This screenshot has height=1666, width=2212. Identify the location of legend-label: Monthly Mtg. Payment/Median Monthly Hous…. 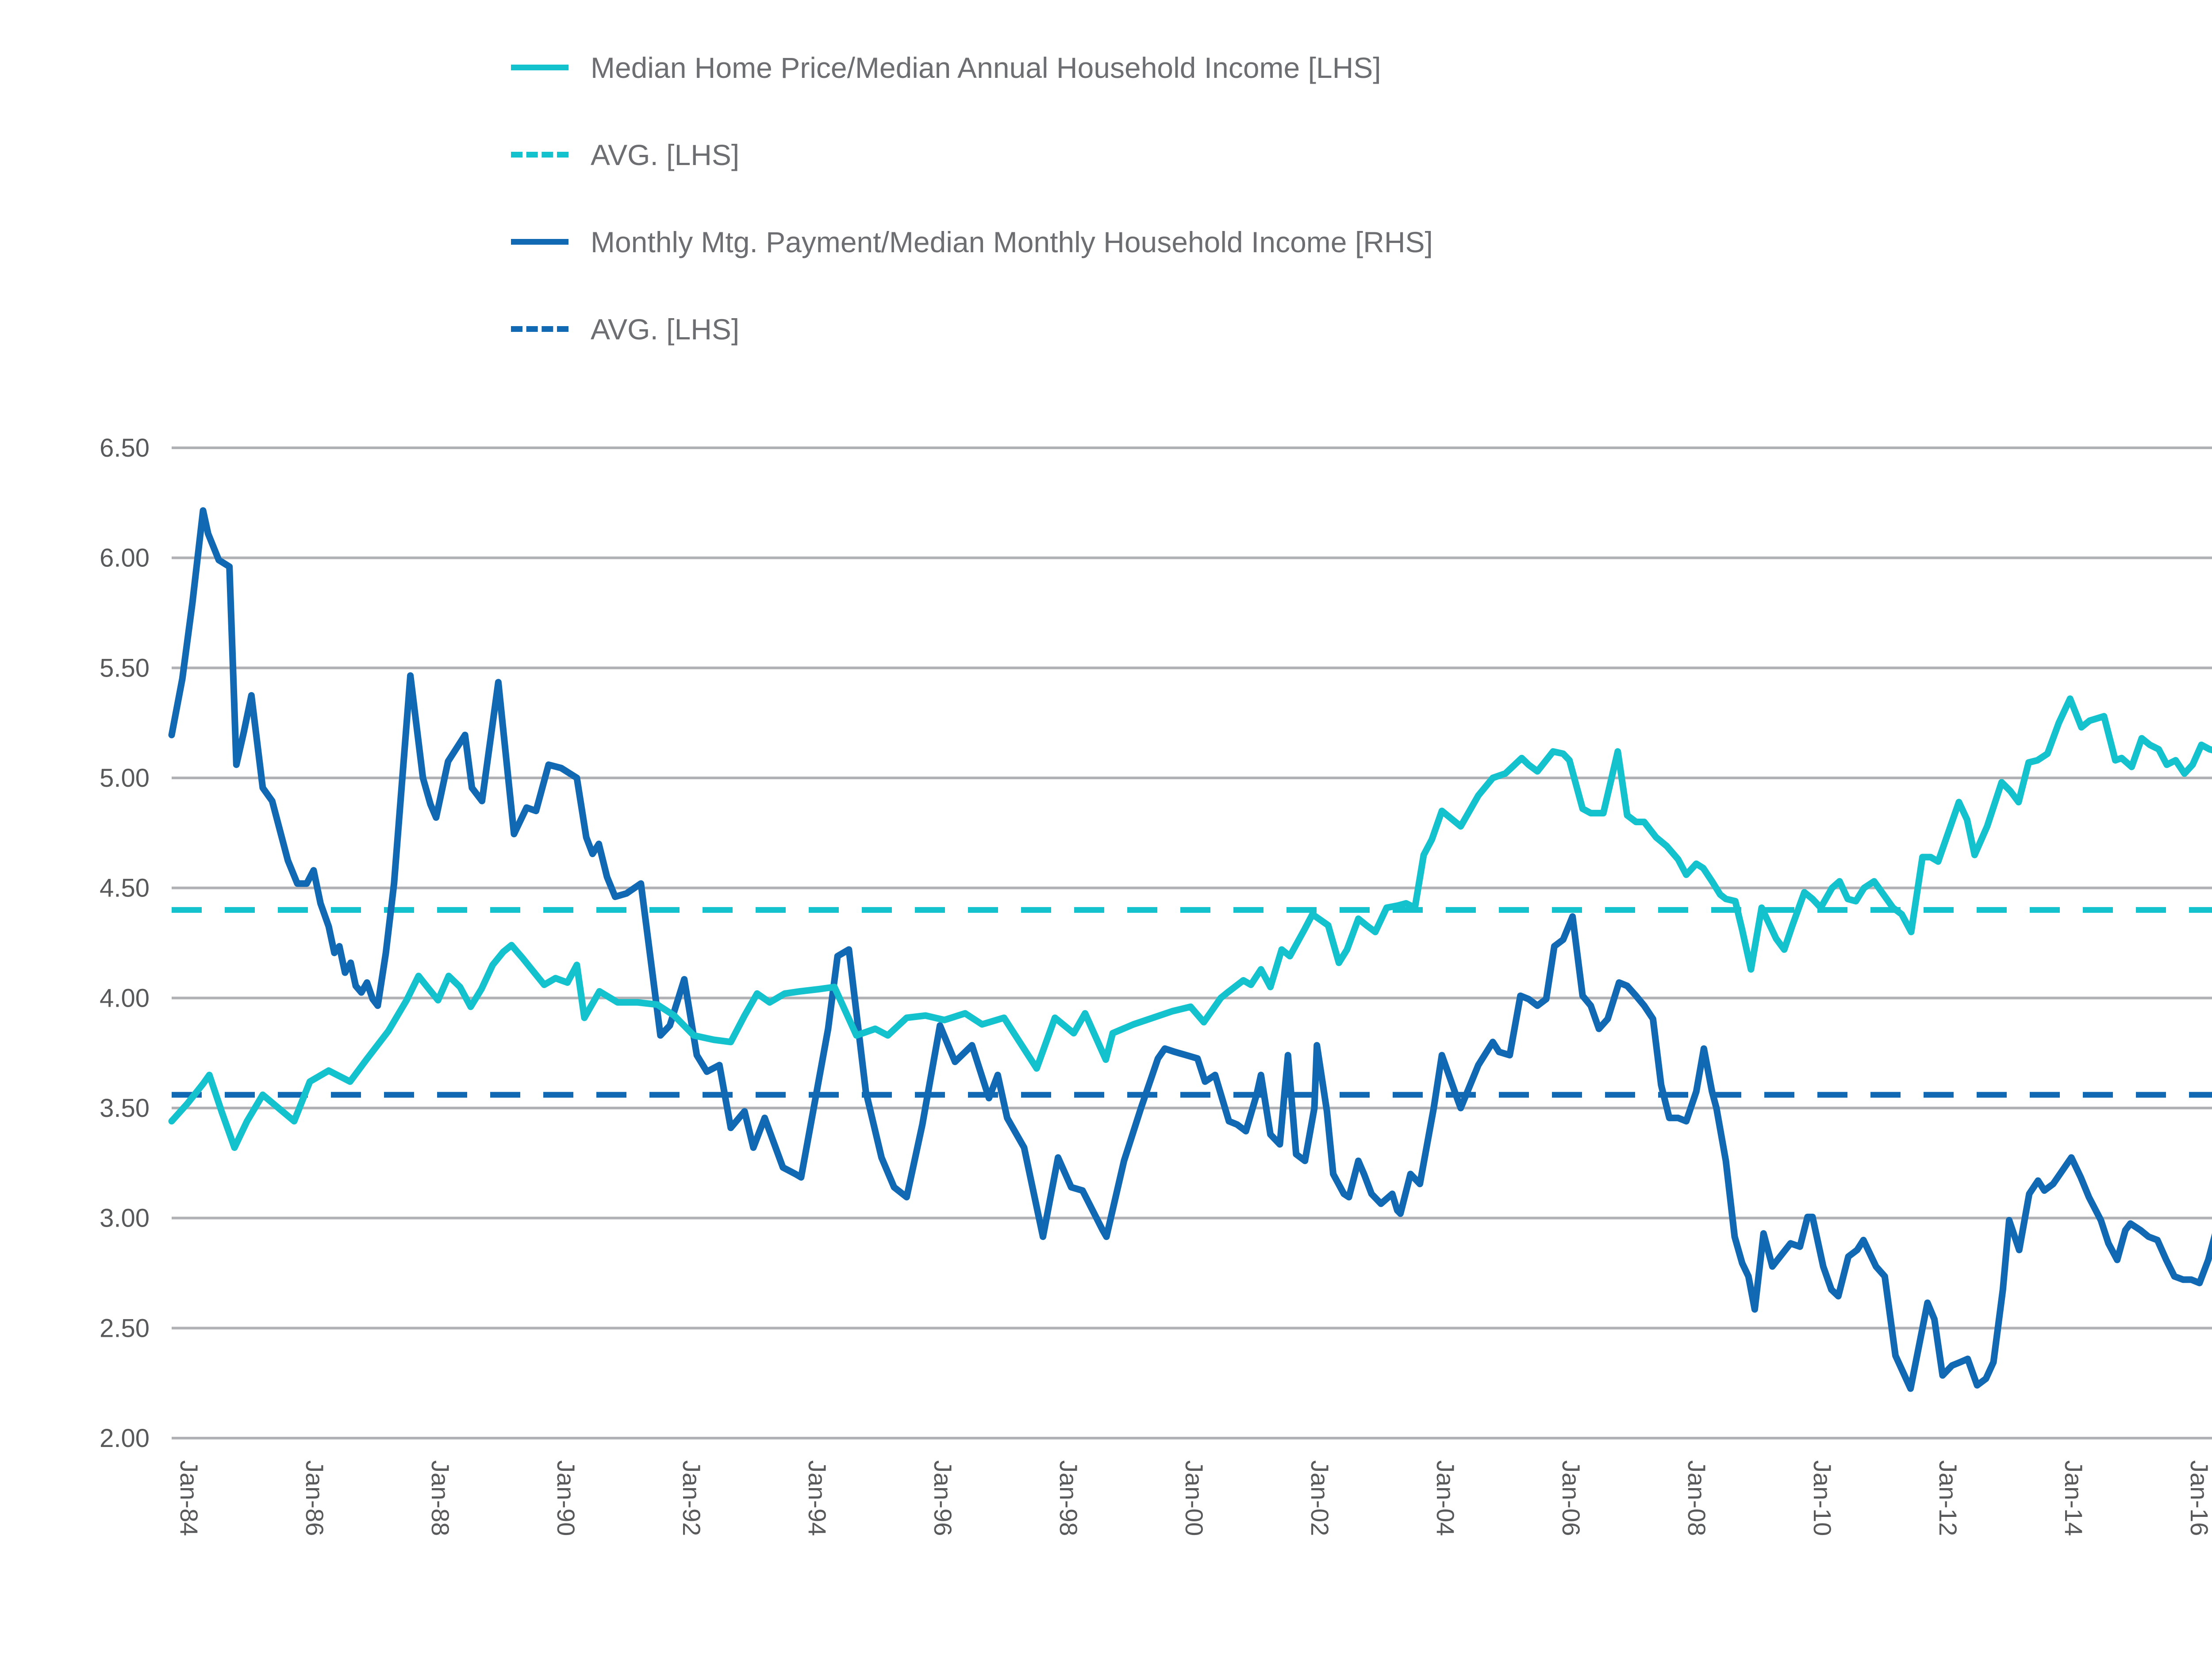
(1012, 241).